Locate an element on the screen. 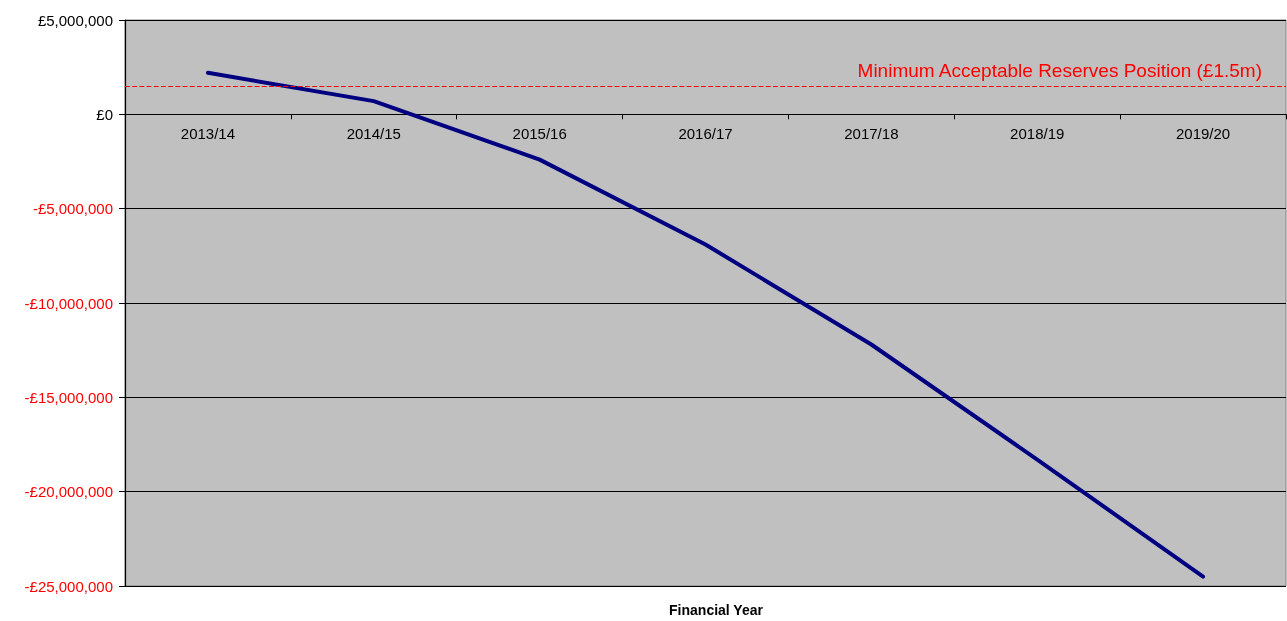 Image resolution: width=1287 pixels, height=621 pixels. x-tick-label: 2017/18 is located at coordinates (871, 134).